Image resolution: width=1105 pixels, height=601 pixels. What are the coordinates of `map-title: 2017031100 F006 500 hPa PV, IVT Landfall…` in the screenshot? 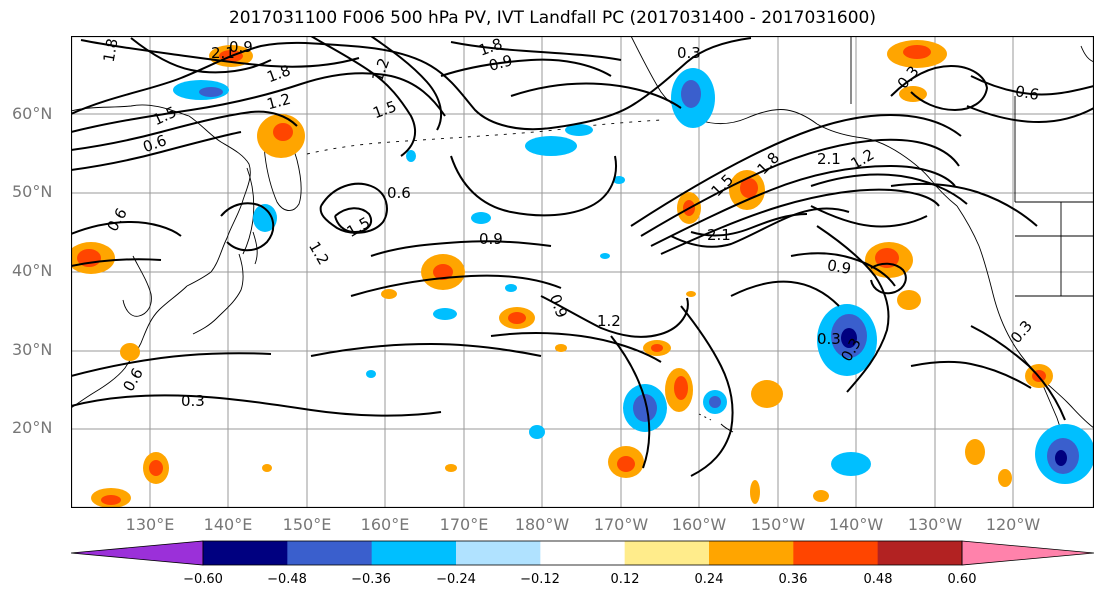 It's located at (552, 18).